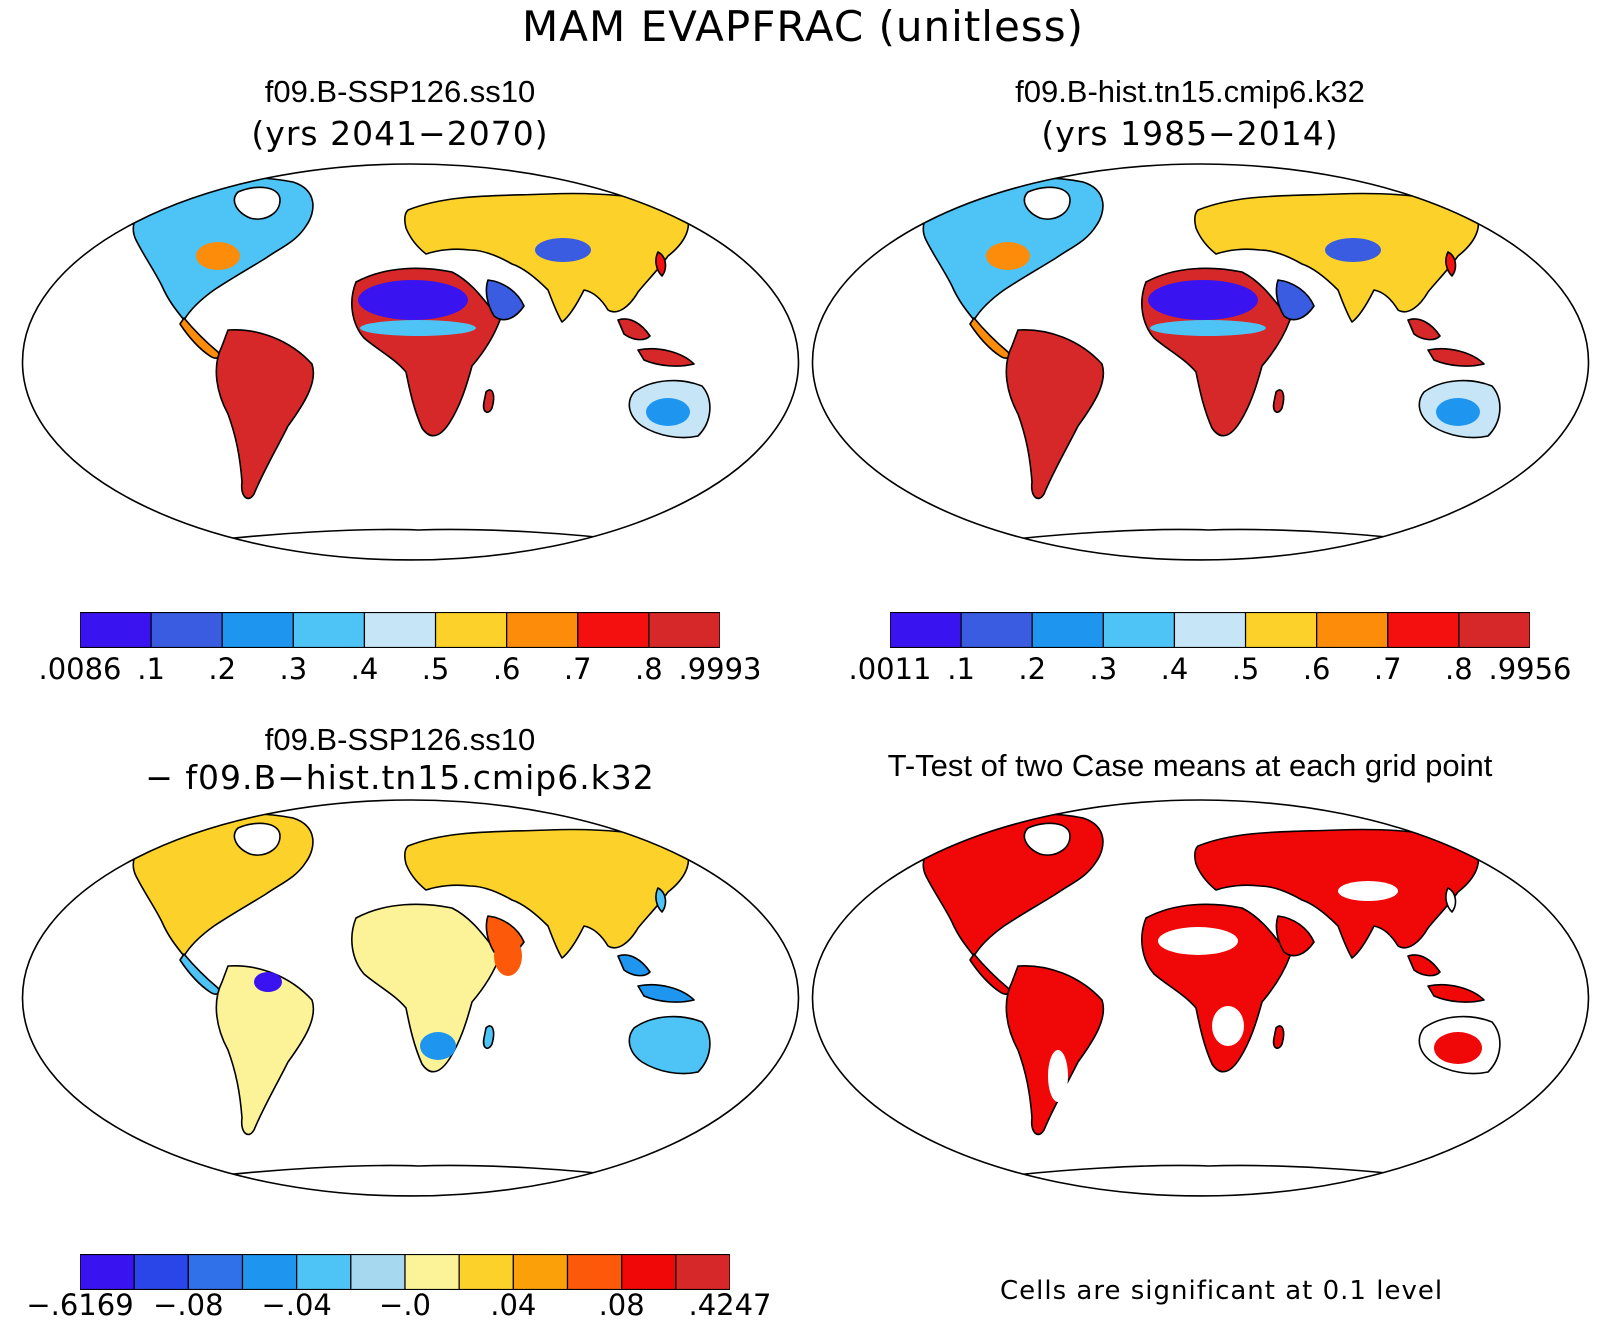  I want to click on colorbar-panel3, so click(405, 1272).